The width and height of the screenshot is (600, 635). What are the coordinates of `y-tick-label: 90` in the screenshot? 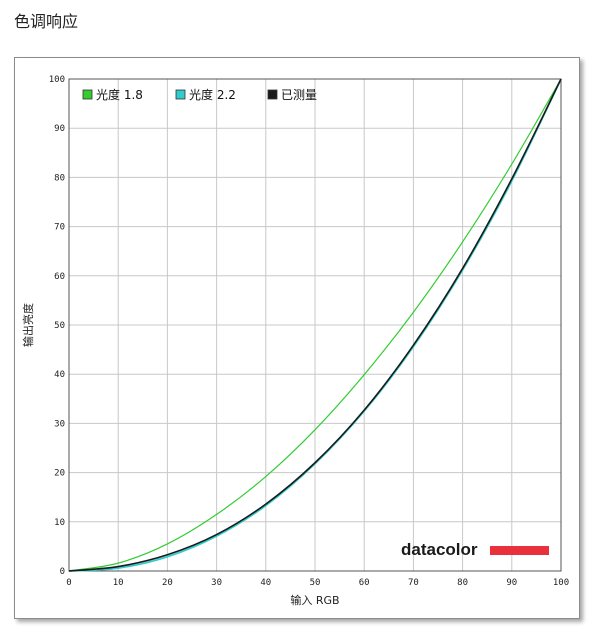 It's located at (59, 129).